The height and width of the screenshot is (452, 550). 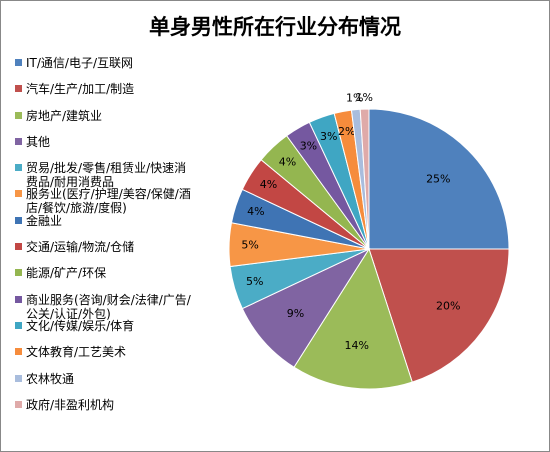 I want to click on legend-item: 交通/运输/物流/仓储, so click(x=105, y=253).